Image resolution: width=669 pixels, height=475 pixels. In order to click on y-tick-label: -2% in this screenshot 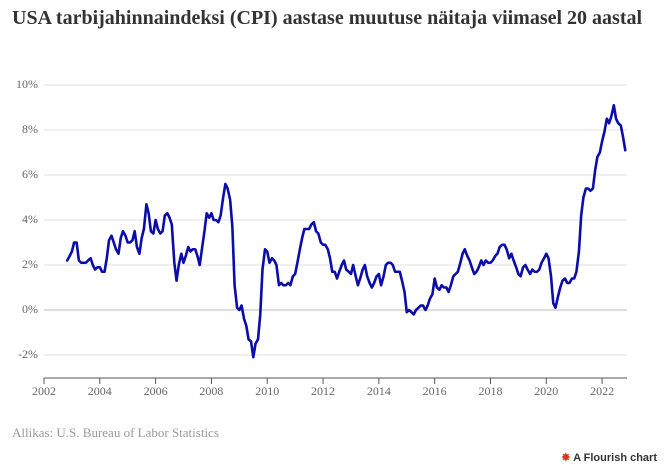, I will do `click(28, 354)`.